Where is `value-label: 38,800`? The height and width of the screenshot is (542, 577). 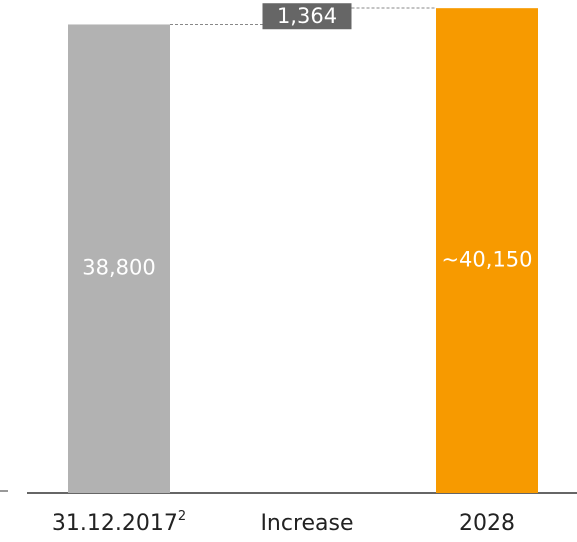
value-label: 38,800 is located at coordinates (118, 268).